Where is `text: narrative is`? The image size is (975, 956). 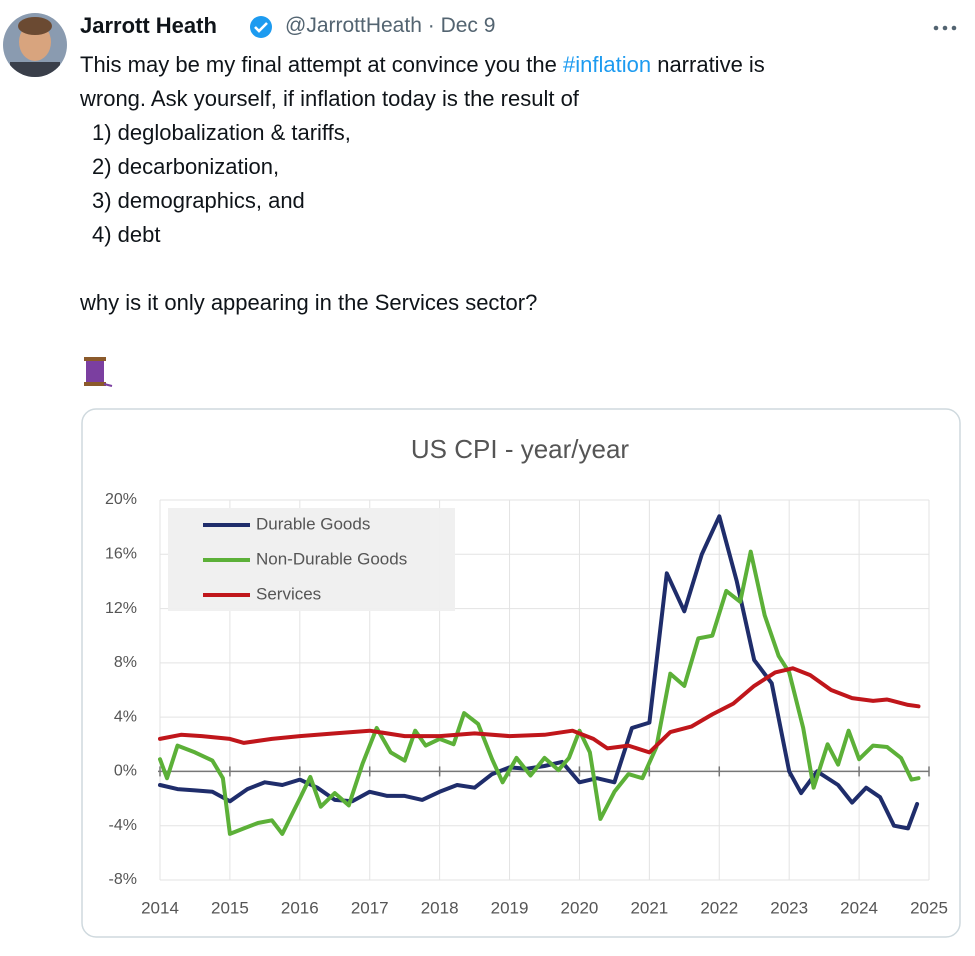
text: narrative is is located at coordinates (708, 64).